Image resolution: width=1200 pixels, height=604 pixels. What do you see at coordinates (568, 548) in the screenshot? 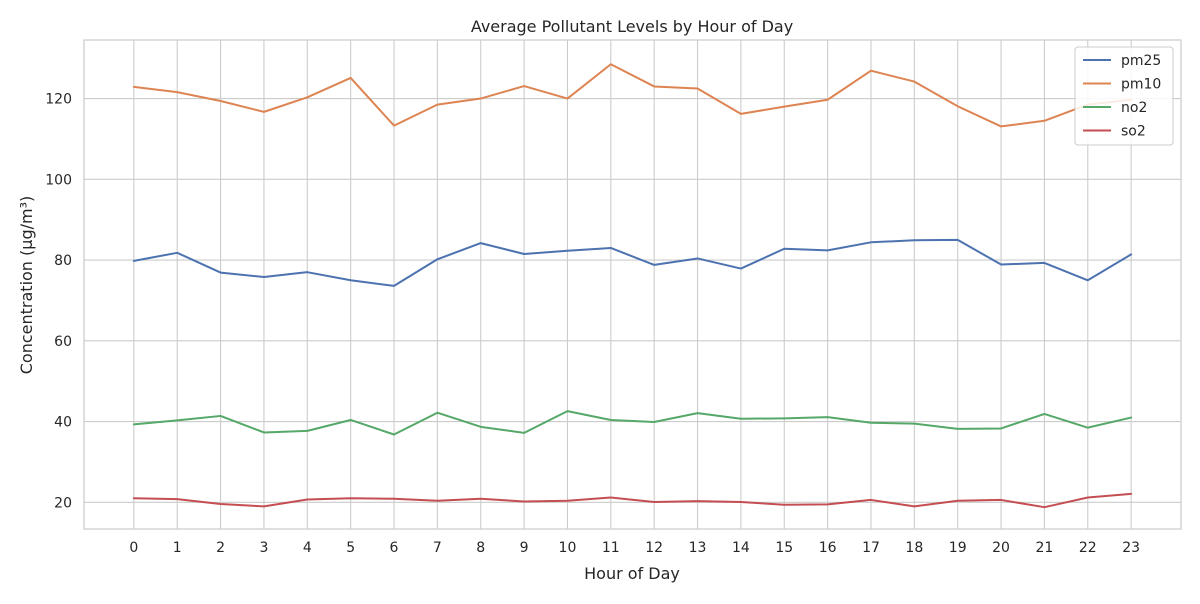
I see `x-tick-label: 10` at bounding box center [568, 548].